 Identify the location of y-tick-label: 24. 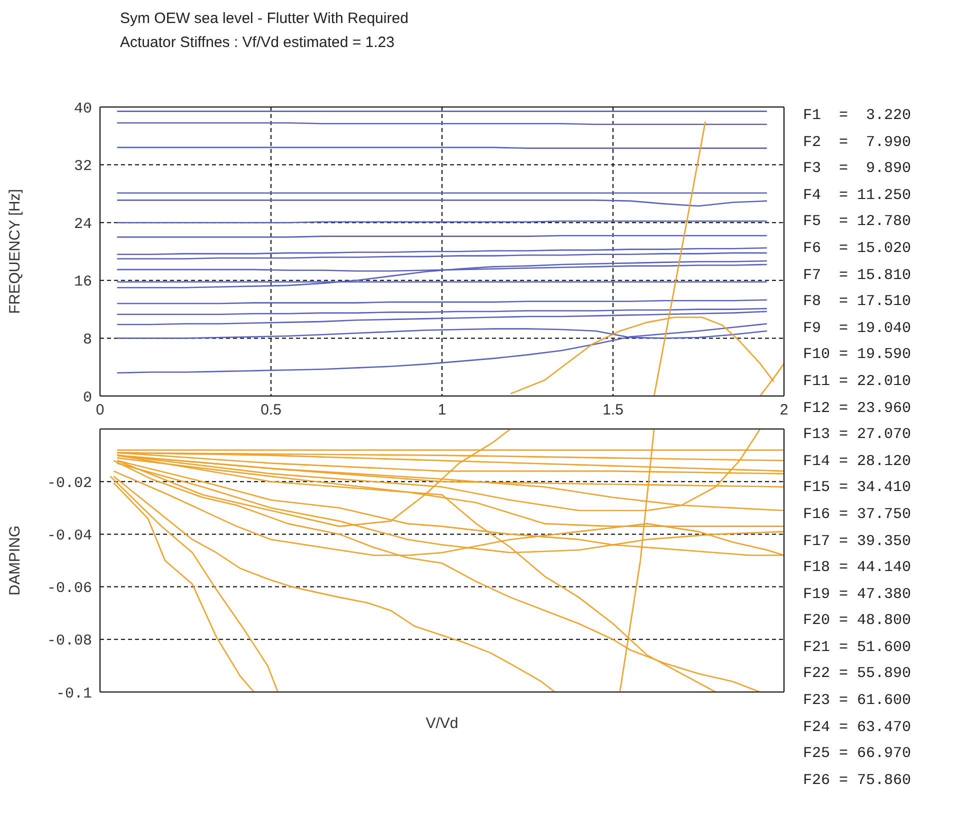
(83, 224).